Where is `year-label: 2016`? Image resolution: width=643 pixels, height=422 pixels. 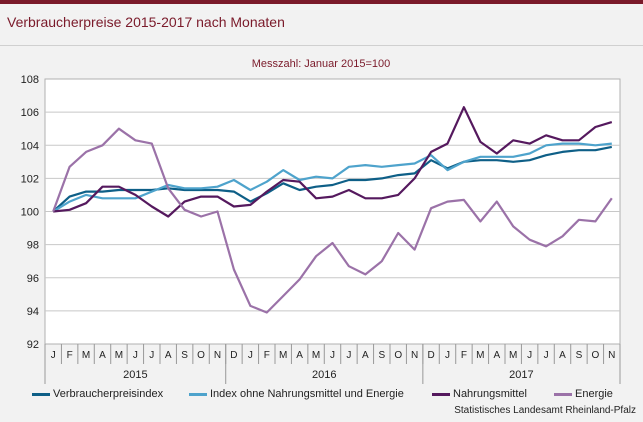
year-label: 2016 is located at coordinates (324, 375).